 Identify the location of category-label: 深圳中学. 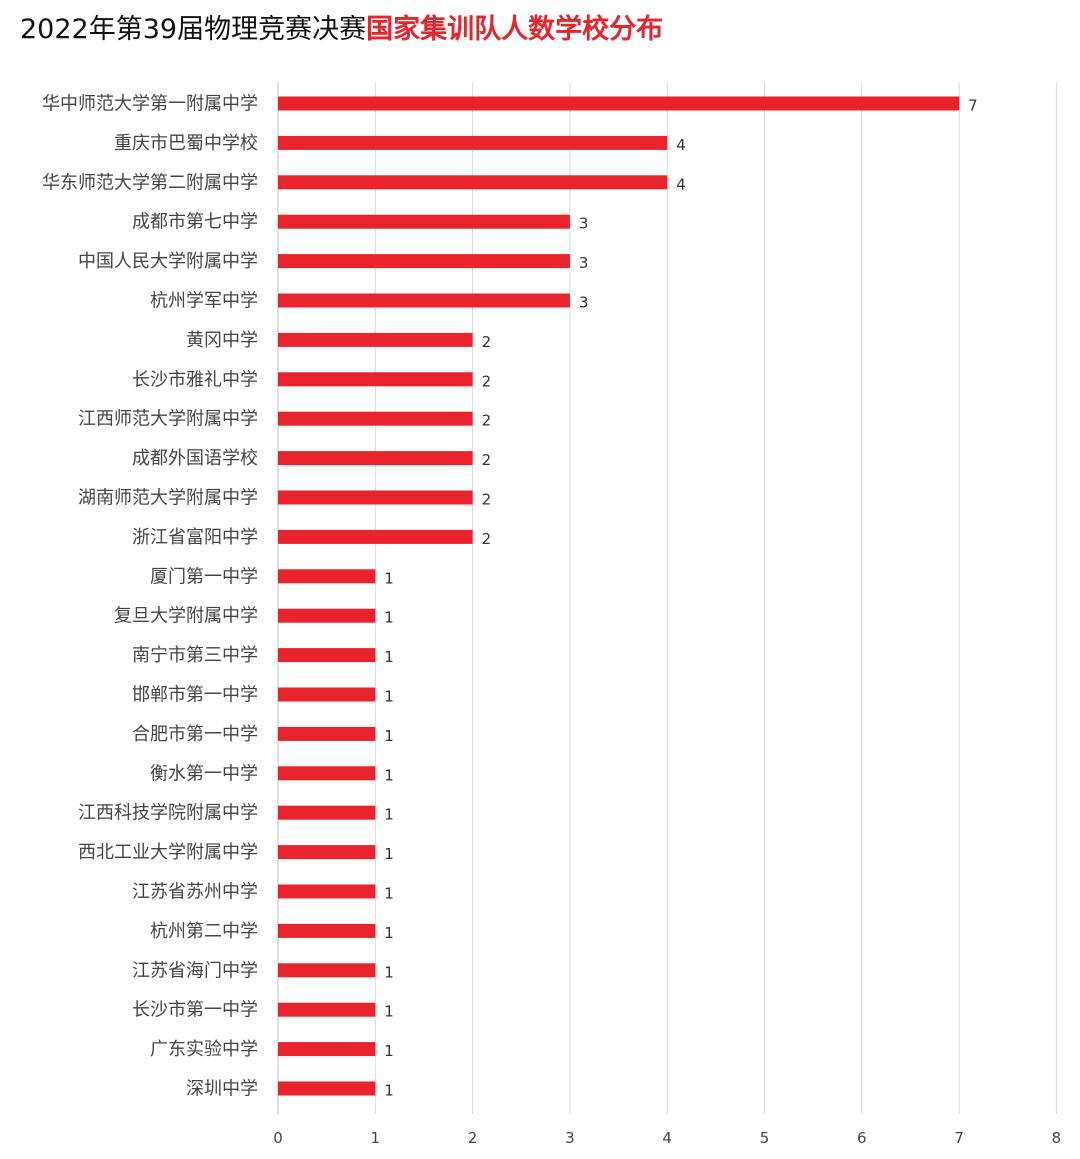
(222, 1089).